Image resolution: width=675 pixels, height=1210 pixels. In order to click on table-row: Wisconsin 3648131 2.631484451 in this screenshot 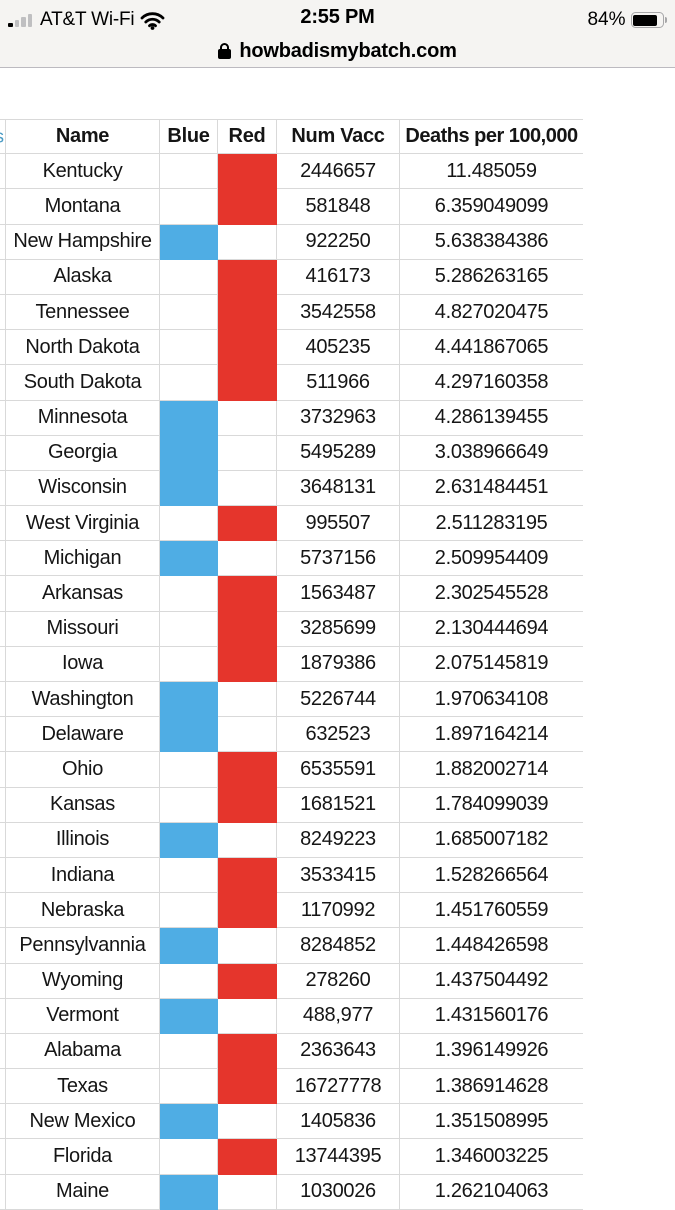, I will do `click(291, 488)`.